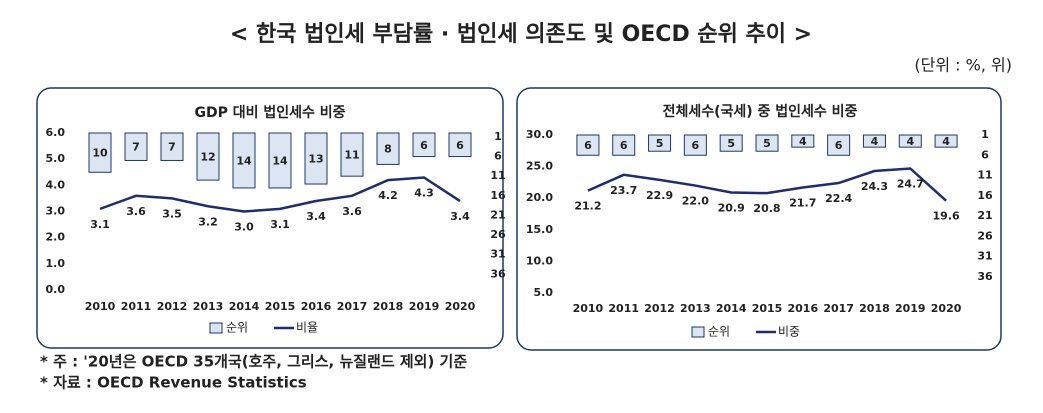  Describe the element at coordinates (173, 383) in the screenshot. I see `footnote: * 자료 : OECD Revenue Statistics` at that location.